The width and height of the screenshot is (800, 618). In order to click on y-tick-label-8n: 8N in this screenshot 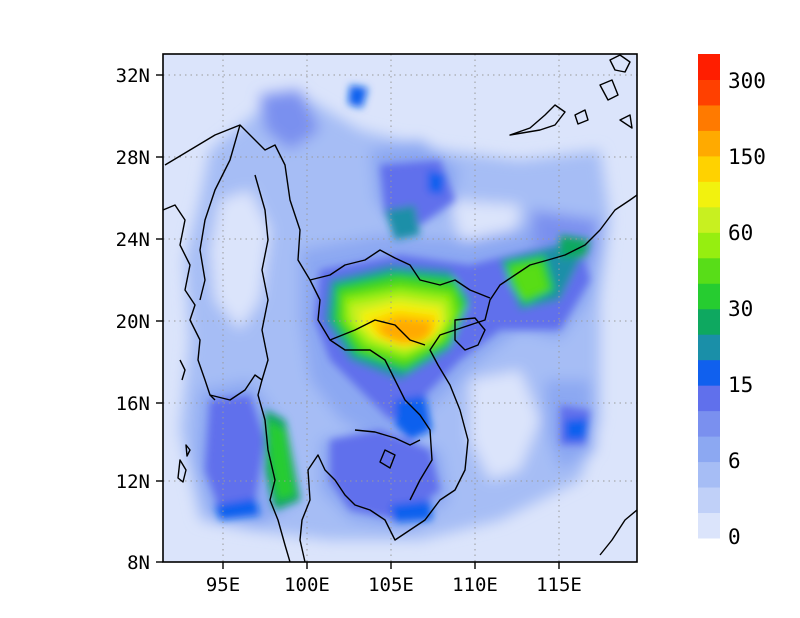, I will do `click(138, 563)`.